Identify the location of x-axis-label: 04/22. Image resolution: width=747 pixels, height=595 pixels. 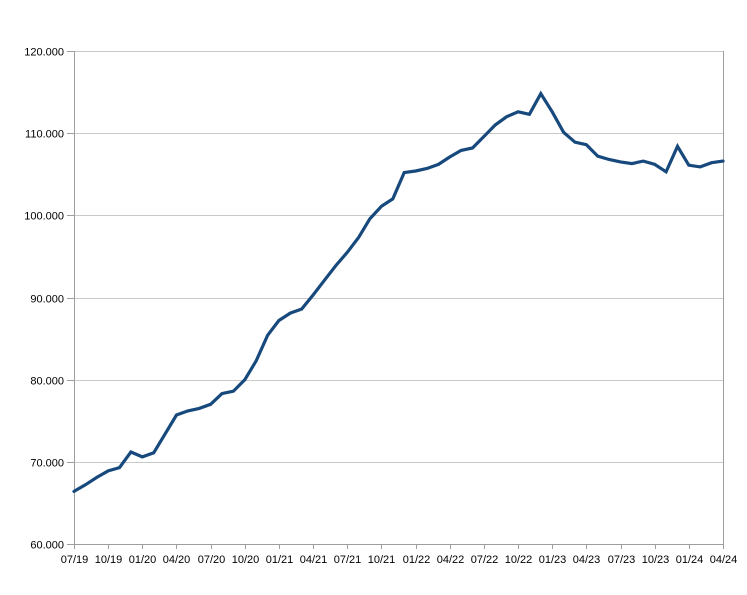
(451, 560).